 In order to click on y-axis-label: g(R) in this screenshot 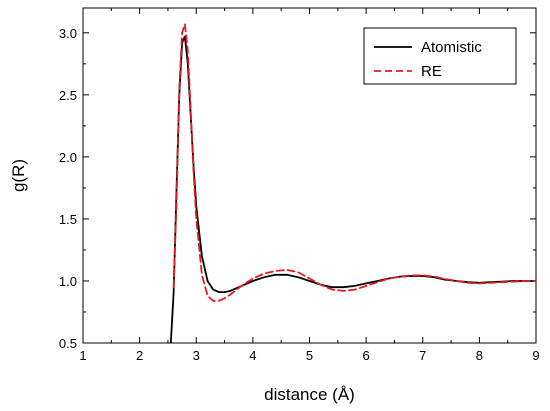, I will do `click(18, 175)`.